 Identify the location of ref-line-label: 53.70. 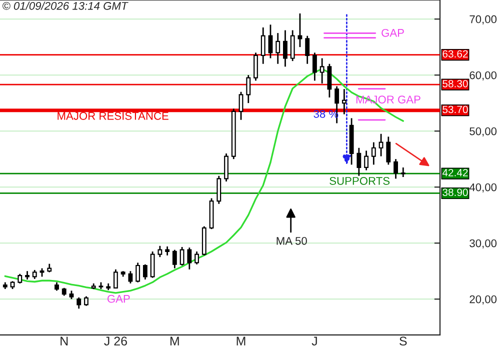
(455, 110).